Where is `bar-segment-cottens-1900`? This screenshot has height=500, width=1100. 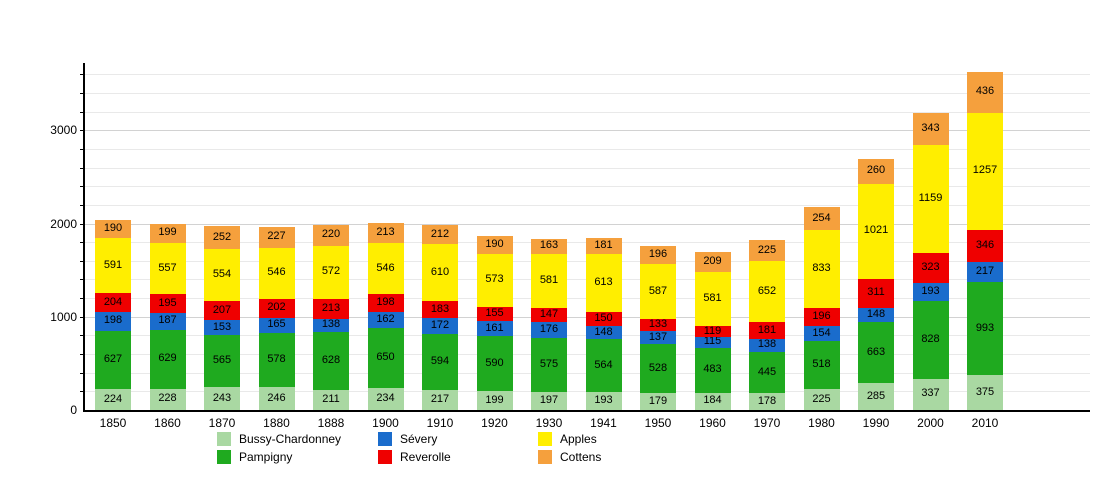 bar-segment-cottens-1900 is located at coordinates (385, 233).